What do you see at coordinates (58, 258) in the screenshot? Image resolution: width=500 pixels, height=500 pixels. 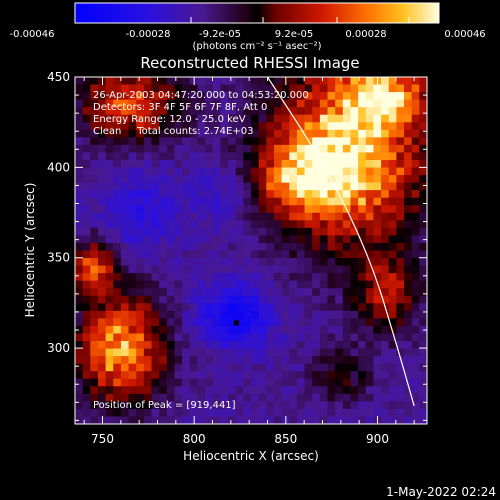 I see `y-tick-label: 350` at bounding box center [58, 258].